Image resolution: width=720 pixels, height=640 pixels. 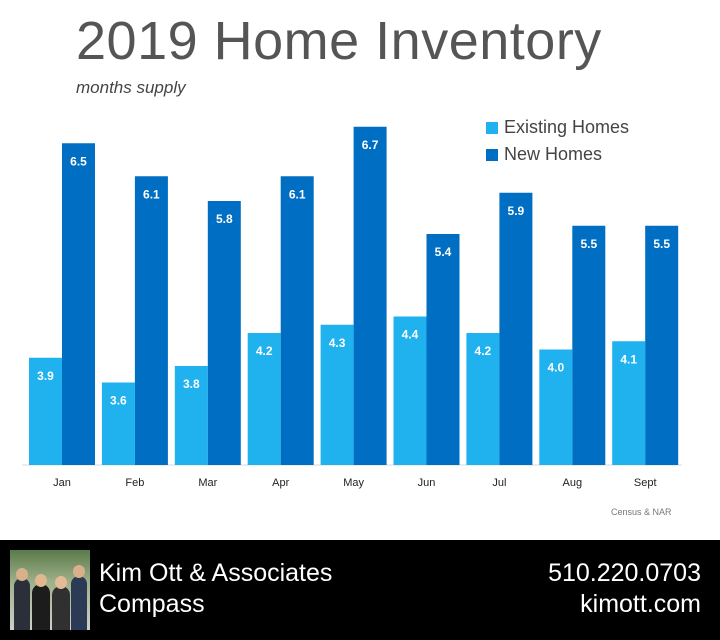 What do you see at coordinates (191, 415) in the screenshot?
I see `bar-existing-mar` at bounding box center [191, 415].